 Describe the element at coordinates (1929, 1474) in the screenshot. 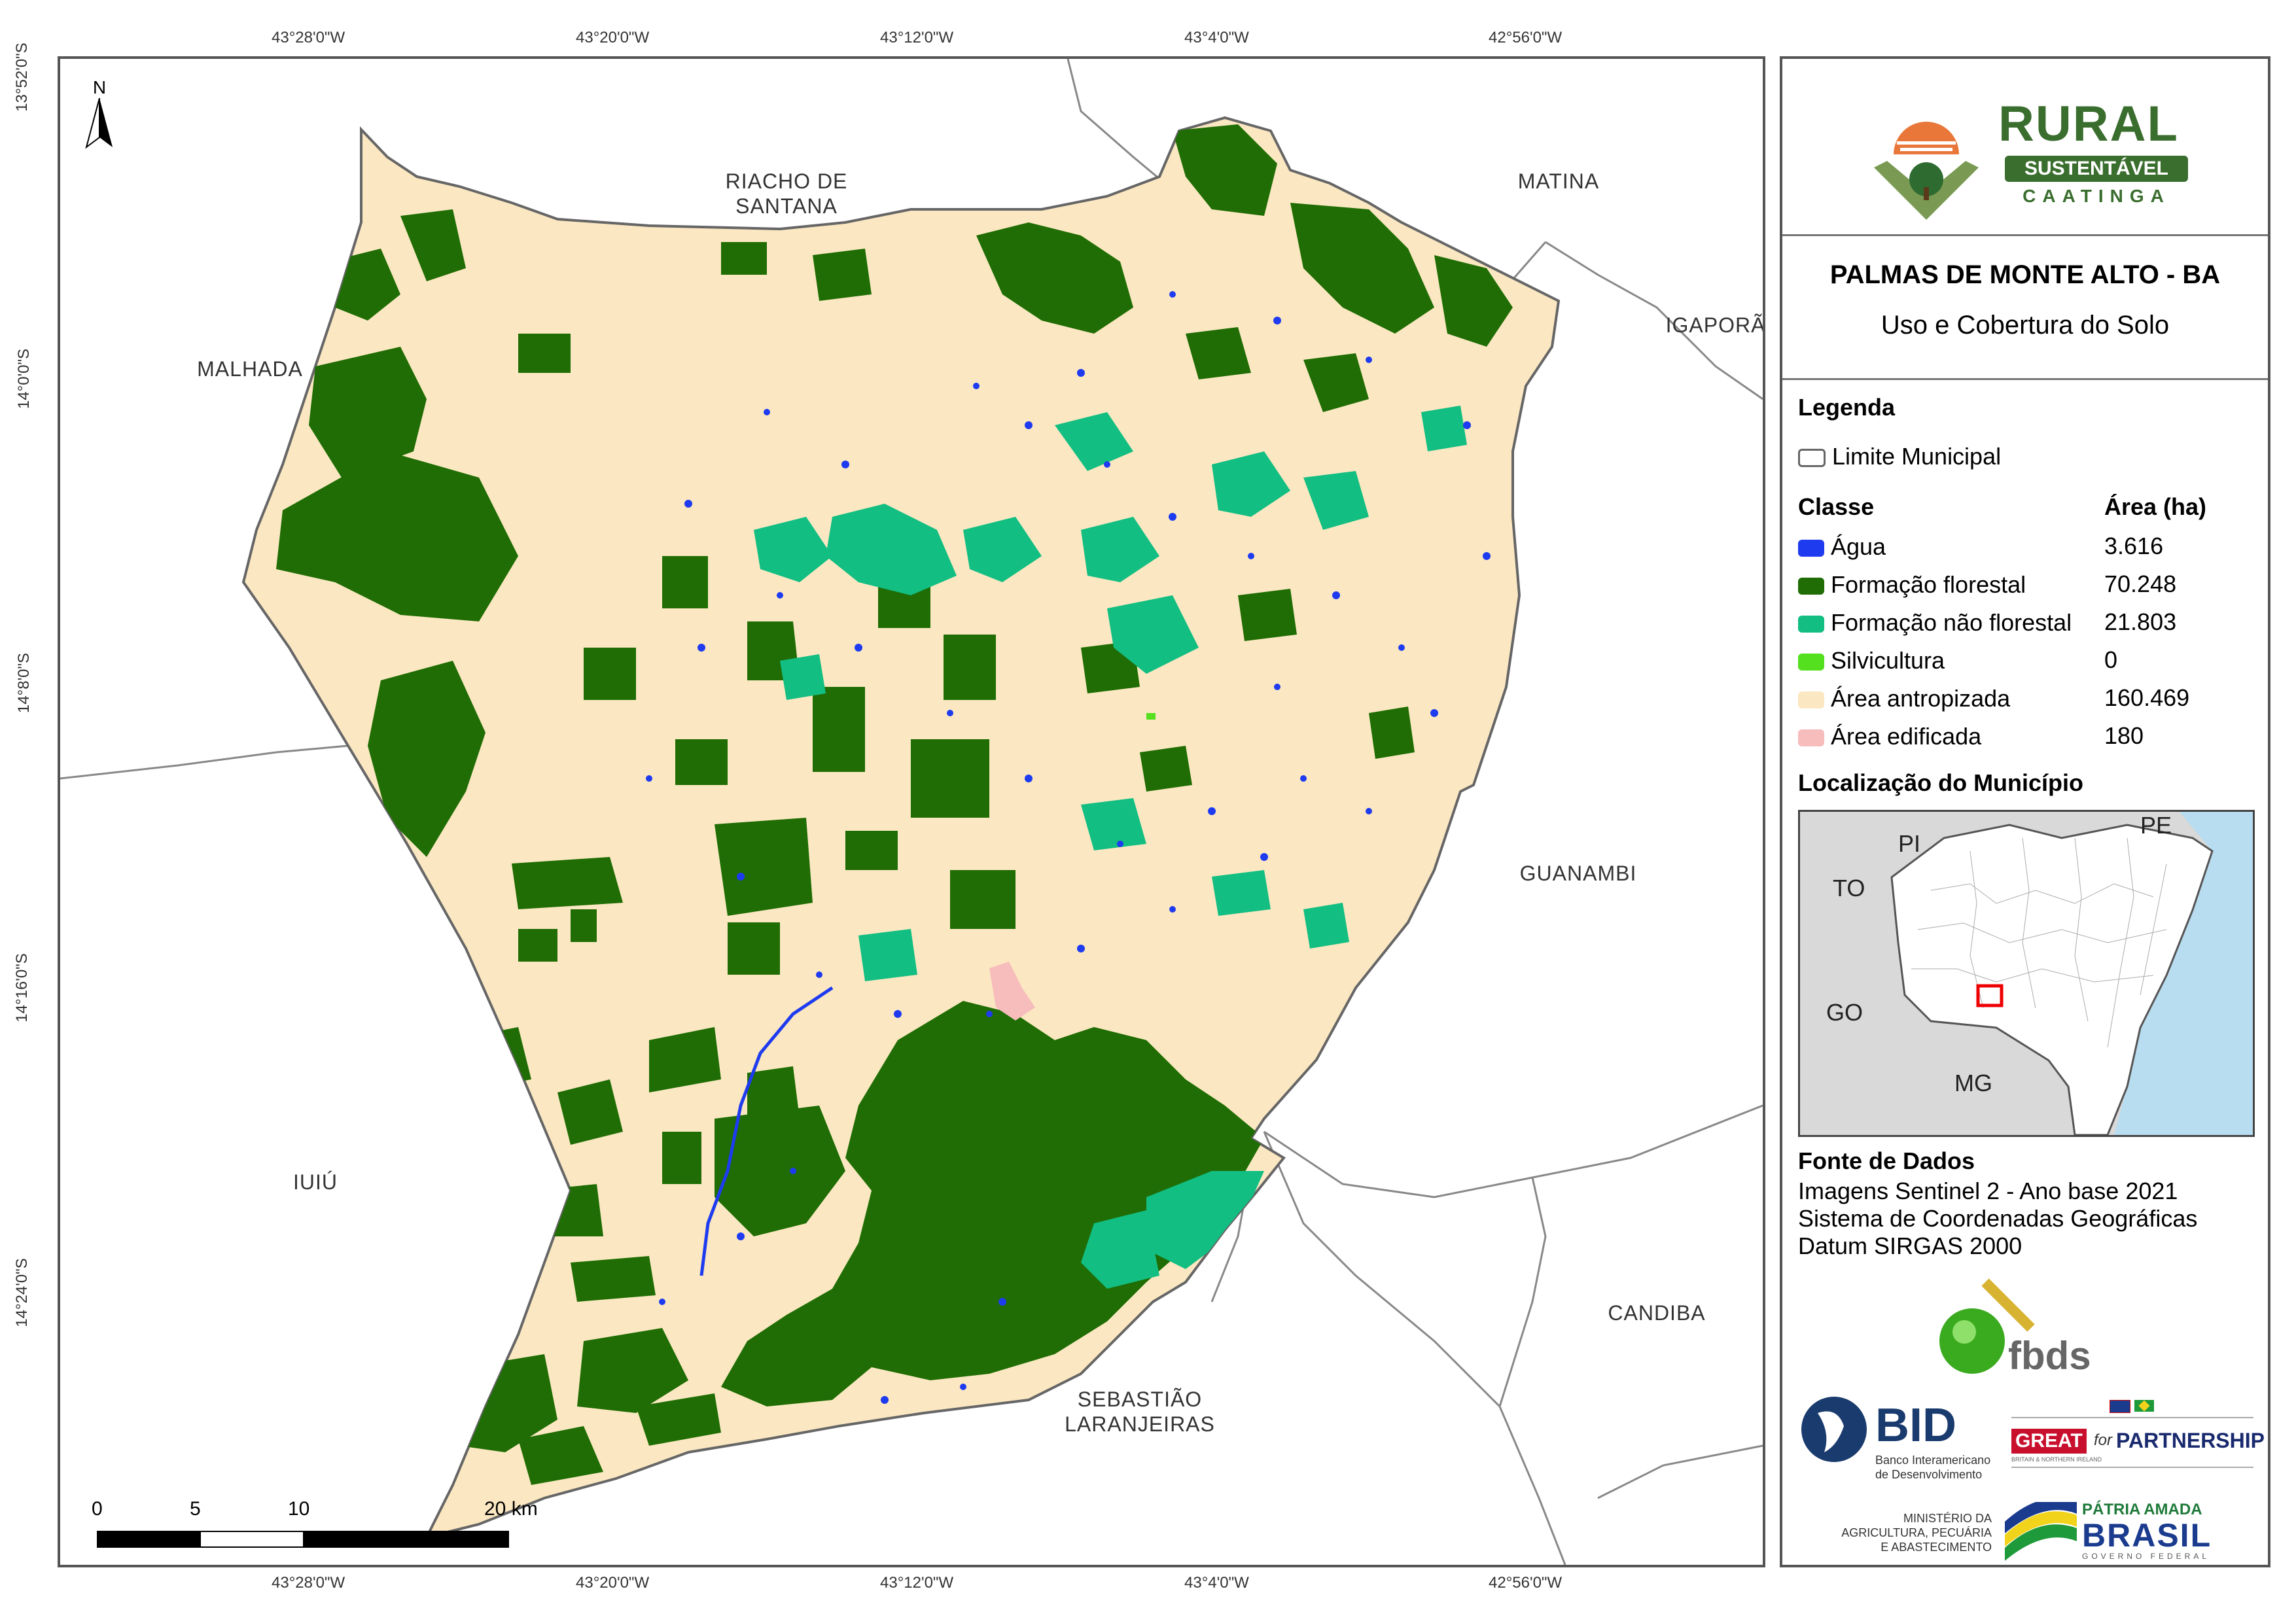

I see `bid-line-2: de Desenvolvimento` at that location.